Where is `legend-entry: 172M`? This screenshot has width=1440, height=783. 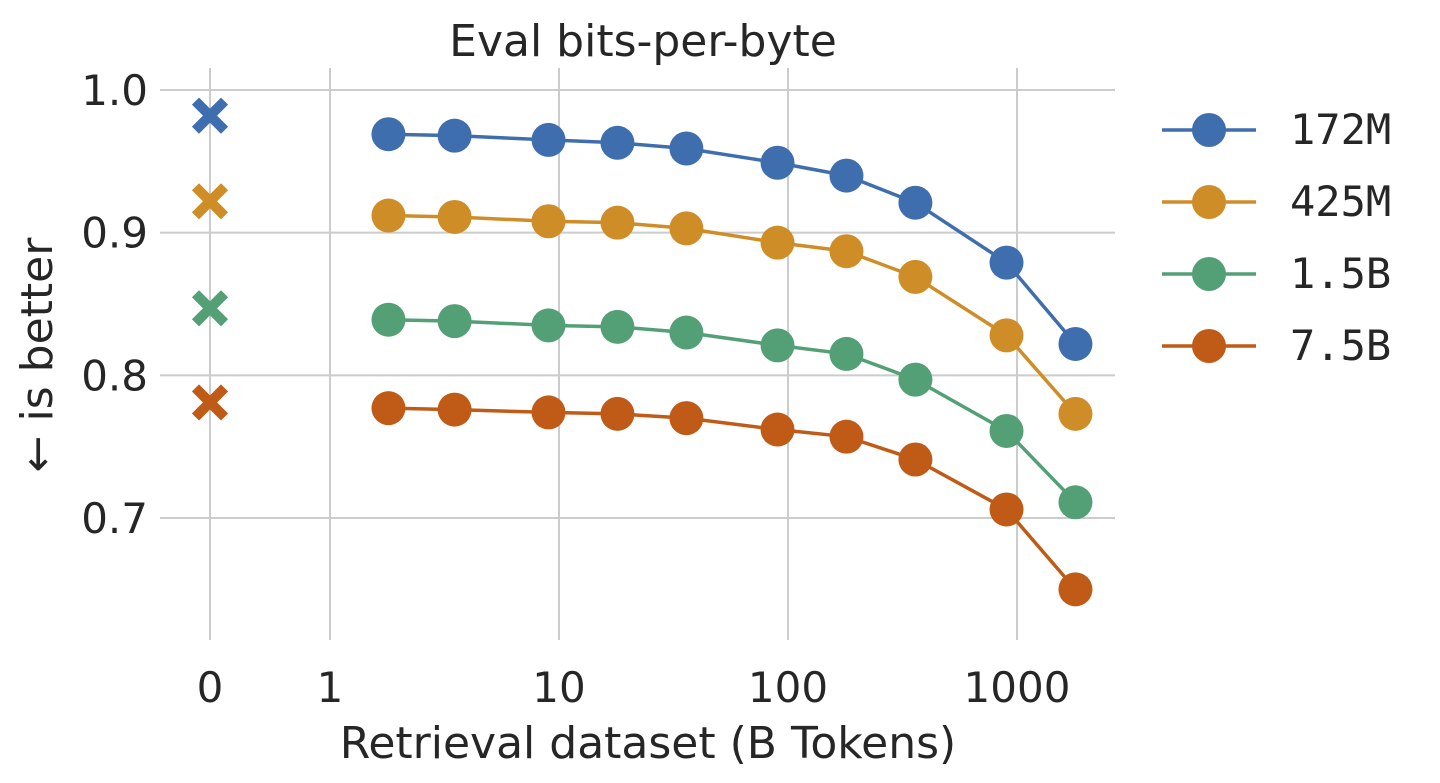 legend-entry: 172M is located at coordinates (1276, 129).